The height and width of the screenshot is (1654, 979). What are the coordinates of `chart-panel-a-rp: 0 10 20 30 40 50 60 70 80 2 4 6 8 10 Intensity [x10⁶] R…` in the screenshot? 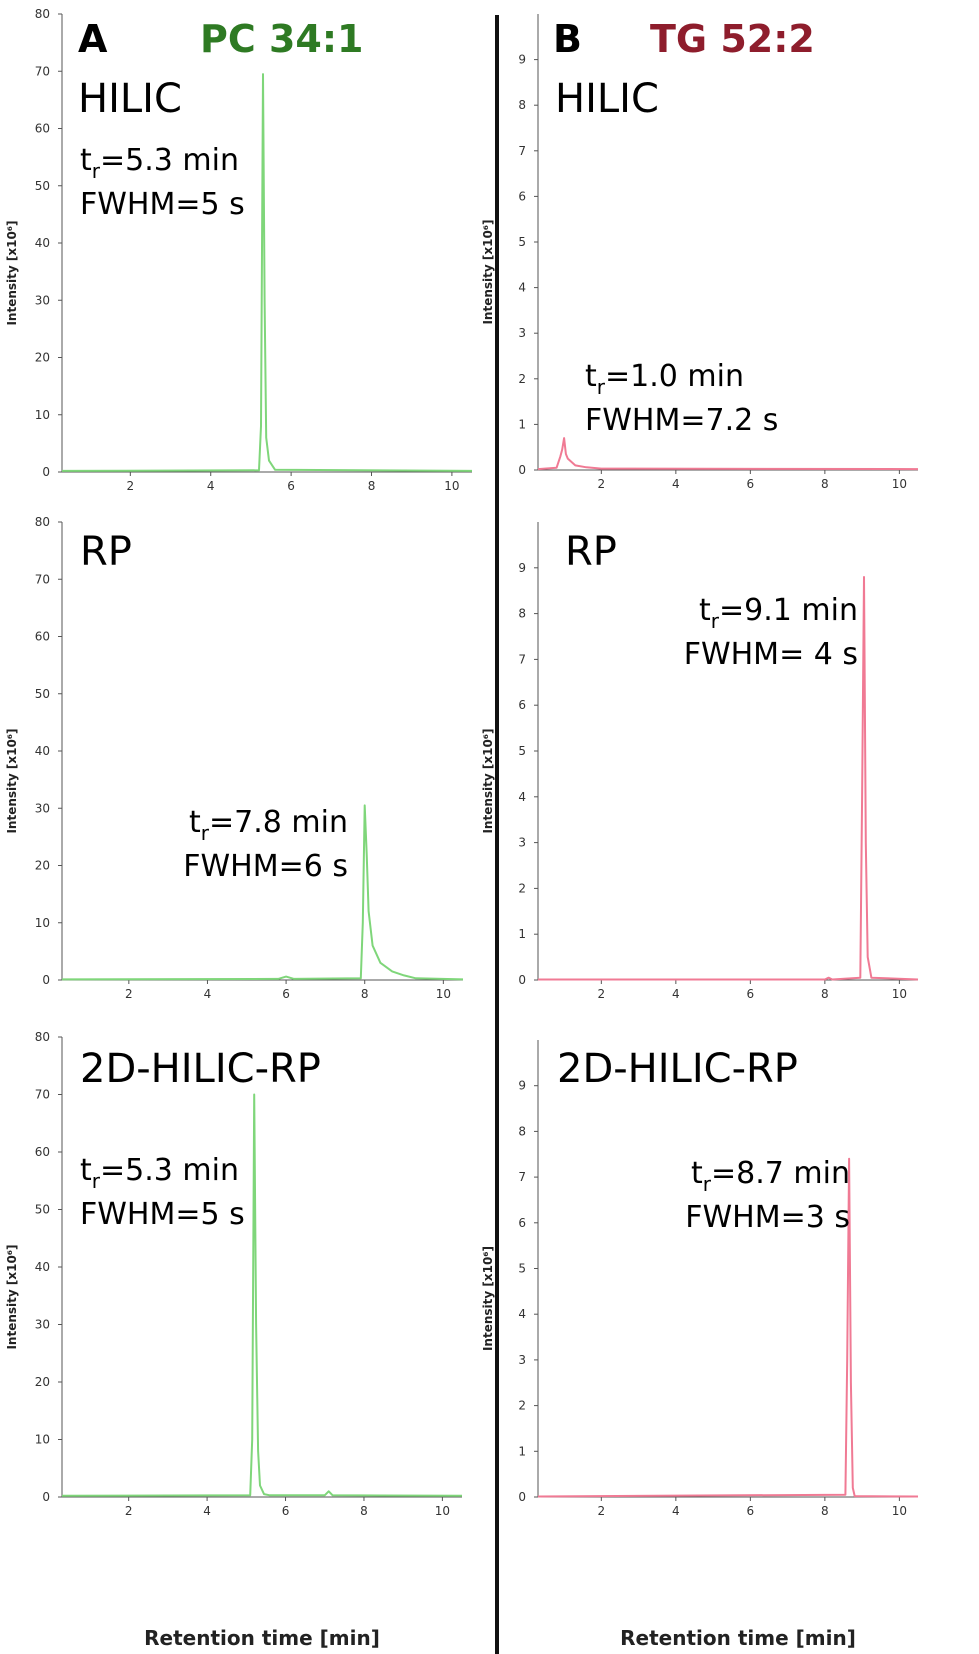 It's located at (234, 758).